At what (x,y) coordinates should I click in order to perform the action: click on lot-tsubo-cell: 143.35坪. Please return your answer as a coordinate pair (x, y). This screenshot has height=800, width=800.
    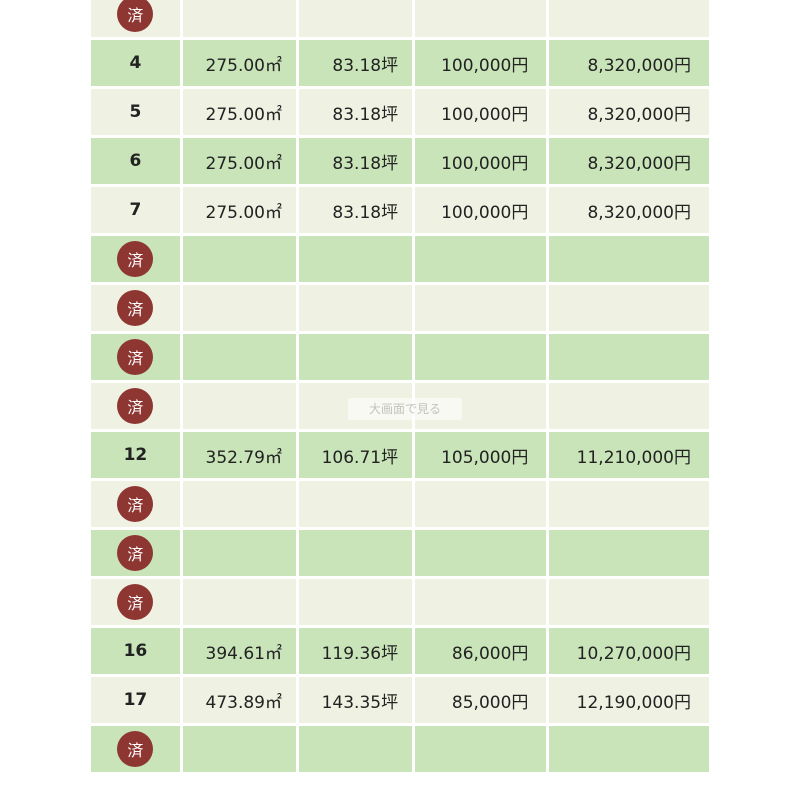
    Looking at the image, I should click on (355, 700).